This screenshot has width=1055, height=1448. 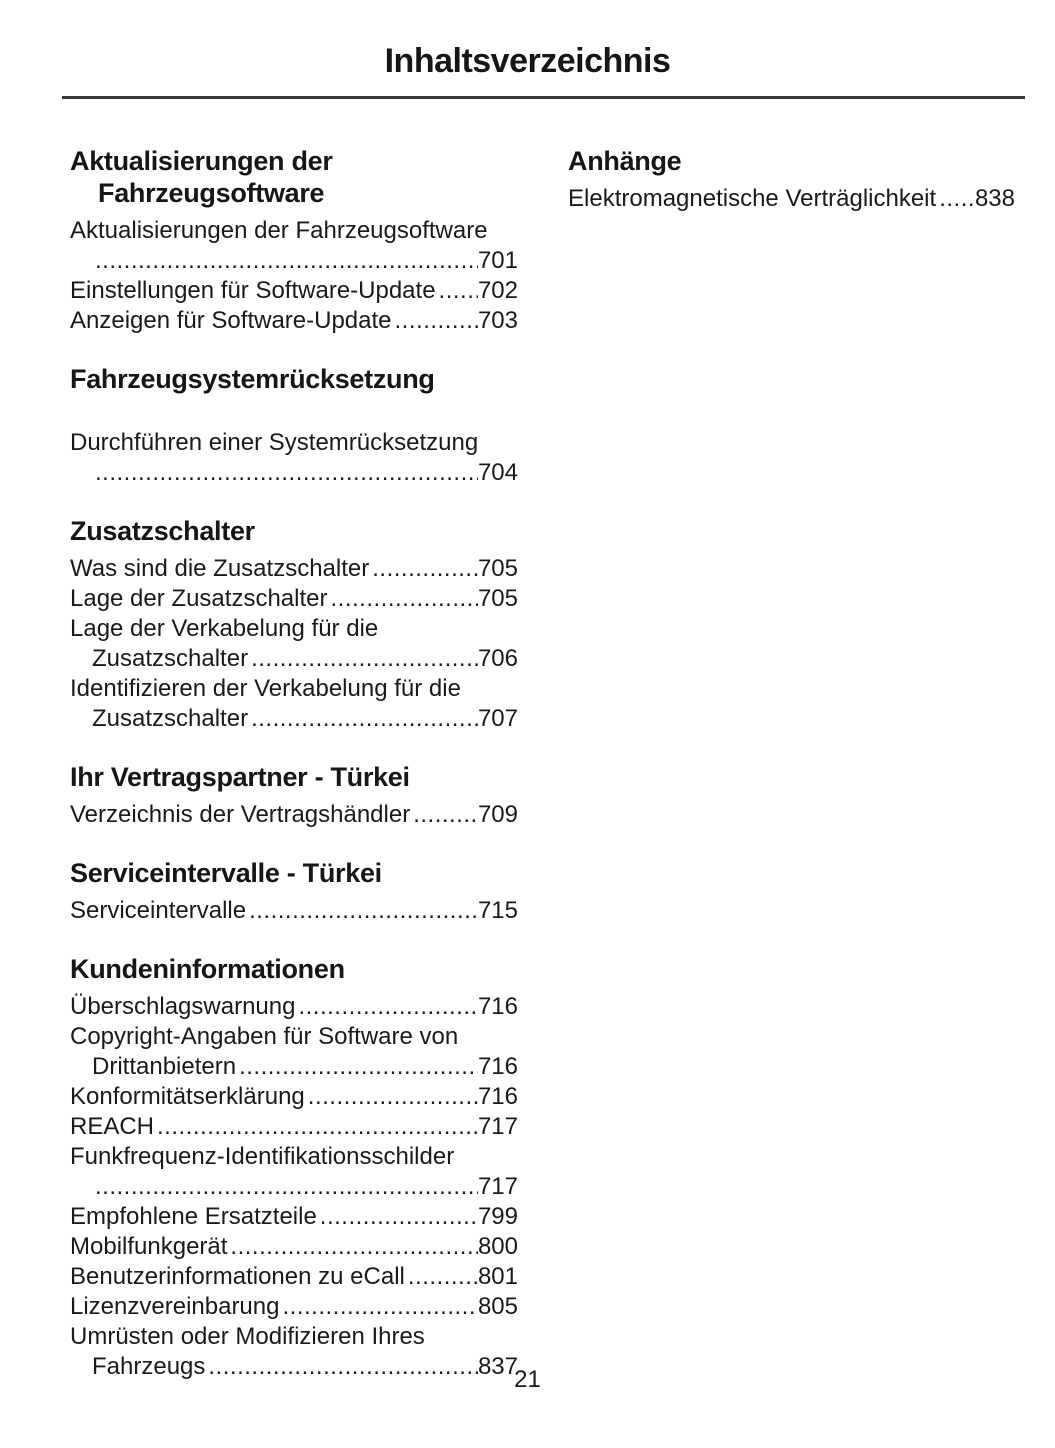 I want to click on toc-entry-line: Identifizieren der Verkabelung für die, so click(x=294, y=689).